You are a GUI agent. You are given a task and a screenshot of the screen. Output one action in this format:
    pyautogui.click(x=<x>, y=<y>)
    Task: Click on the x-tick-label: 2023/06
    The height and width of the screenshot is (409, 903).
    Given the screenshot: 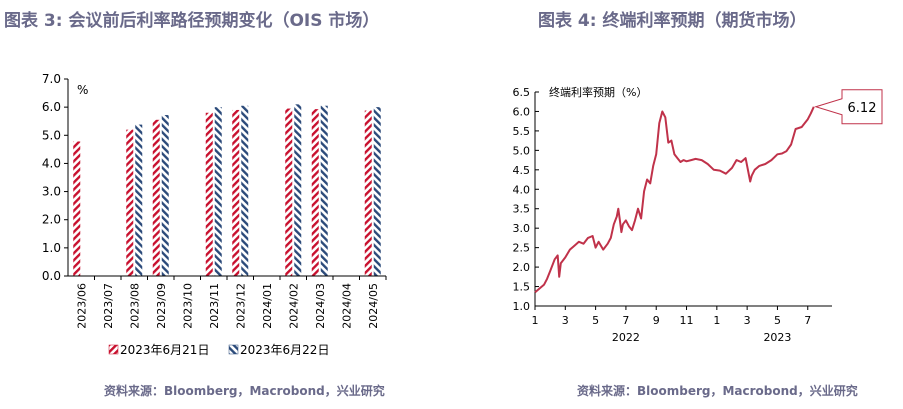 What is the action you would take?
    pyautogui.click(x=81, y=306)
    